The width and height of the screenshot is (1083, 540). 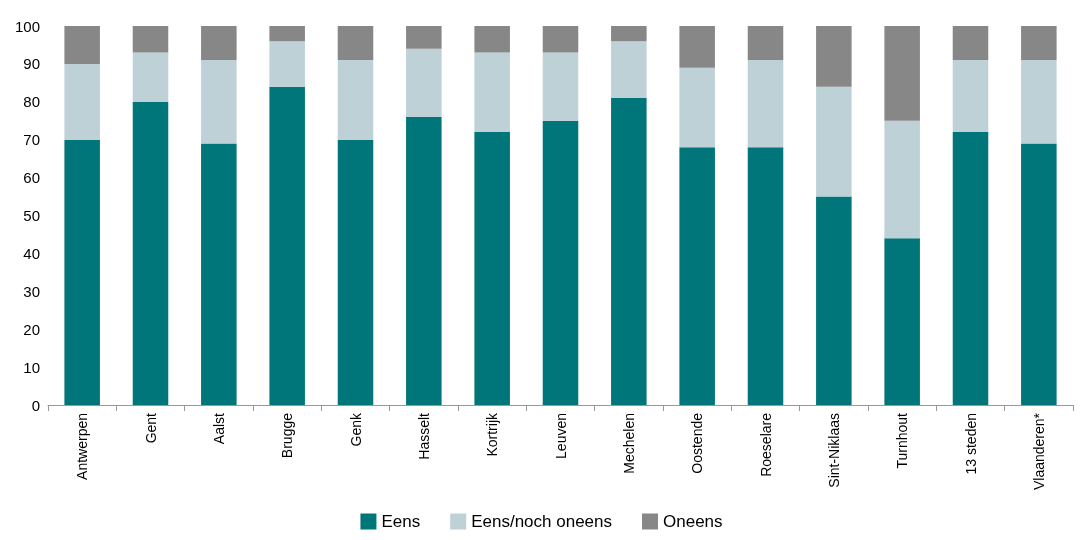 I want to click on y-tick-label: 60, so click(x=31, y=178).